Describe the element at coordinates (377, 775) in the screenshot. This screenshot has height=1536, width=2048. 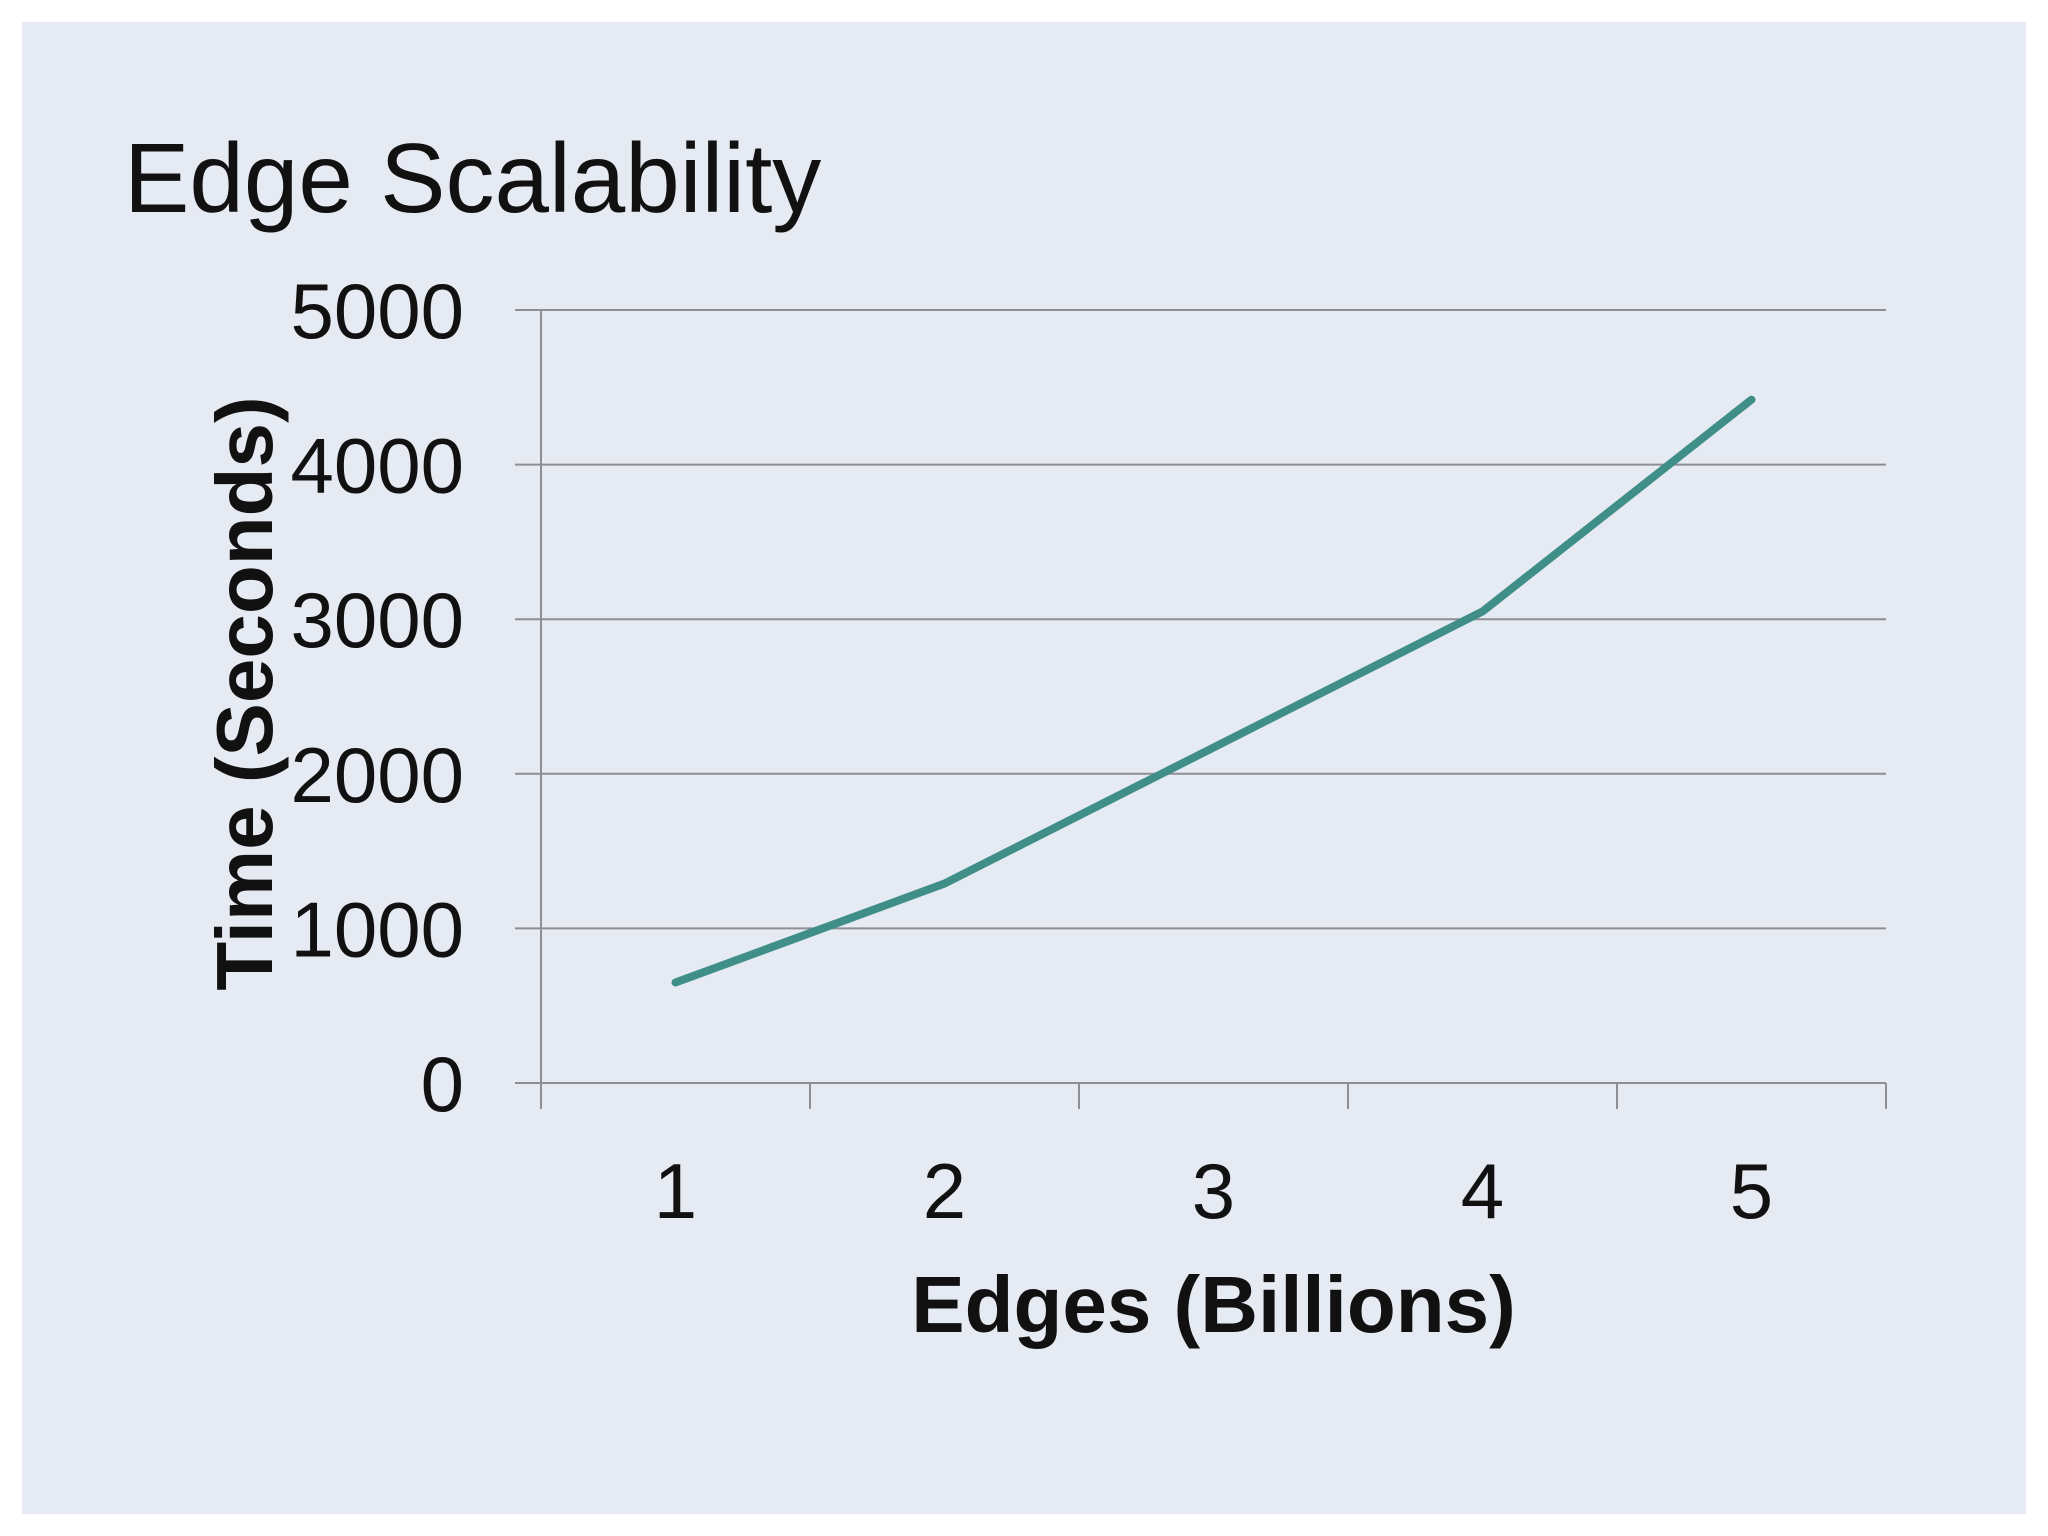
I see `y-tick-label: 2000` at that location.